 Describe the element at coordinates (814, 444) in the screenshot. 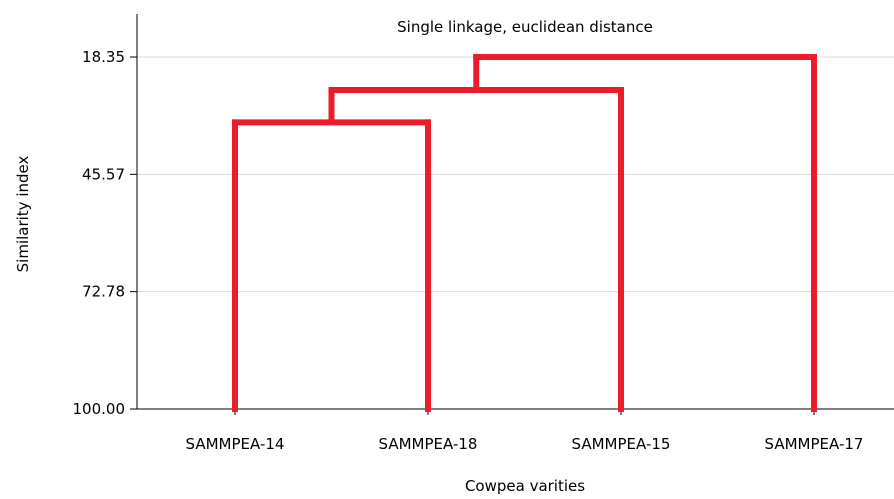

I see `x-category-label: SAMMPEA-17` at that location.